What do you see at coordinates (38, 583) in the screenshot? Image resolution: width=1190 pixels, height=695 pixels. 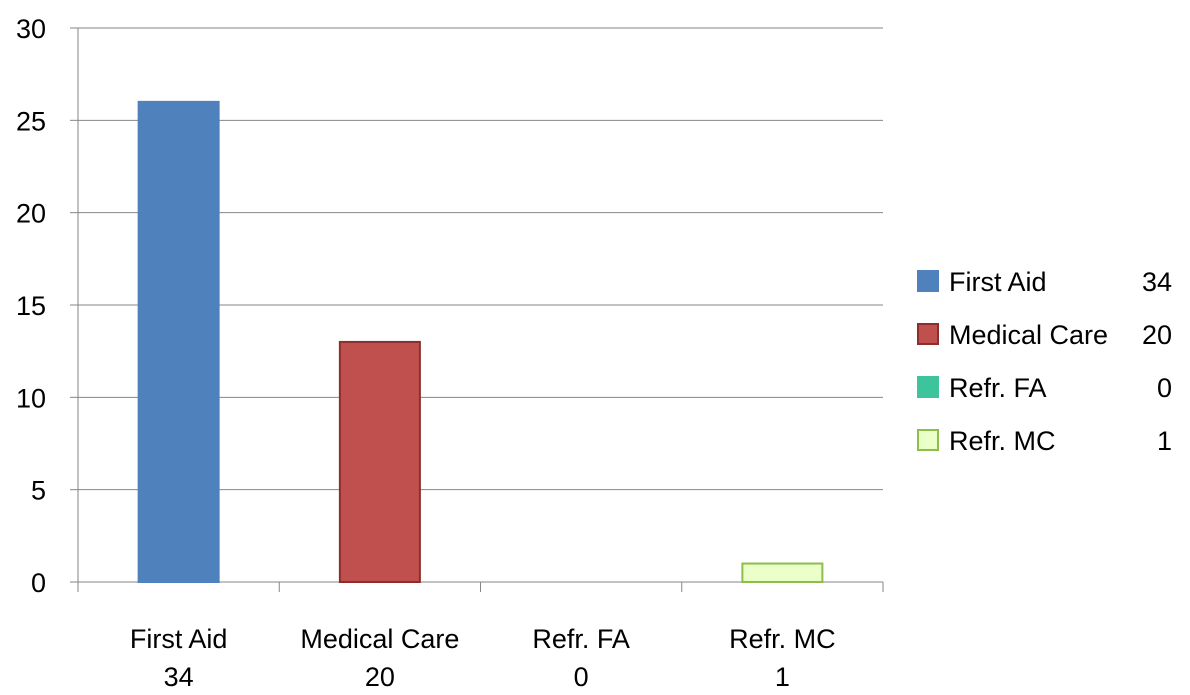 I see `y-tick-label: 0` at bounding box center [38, 583].